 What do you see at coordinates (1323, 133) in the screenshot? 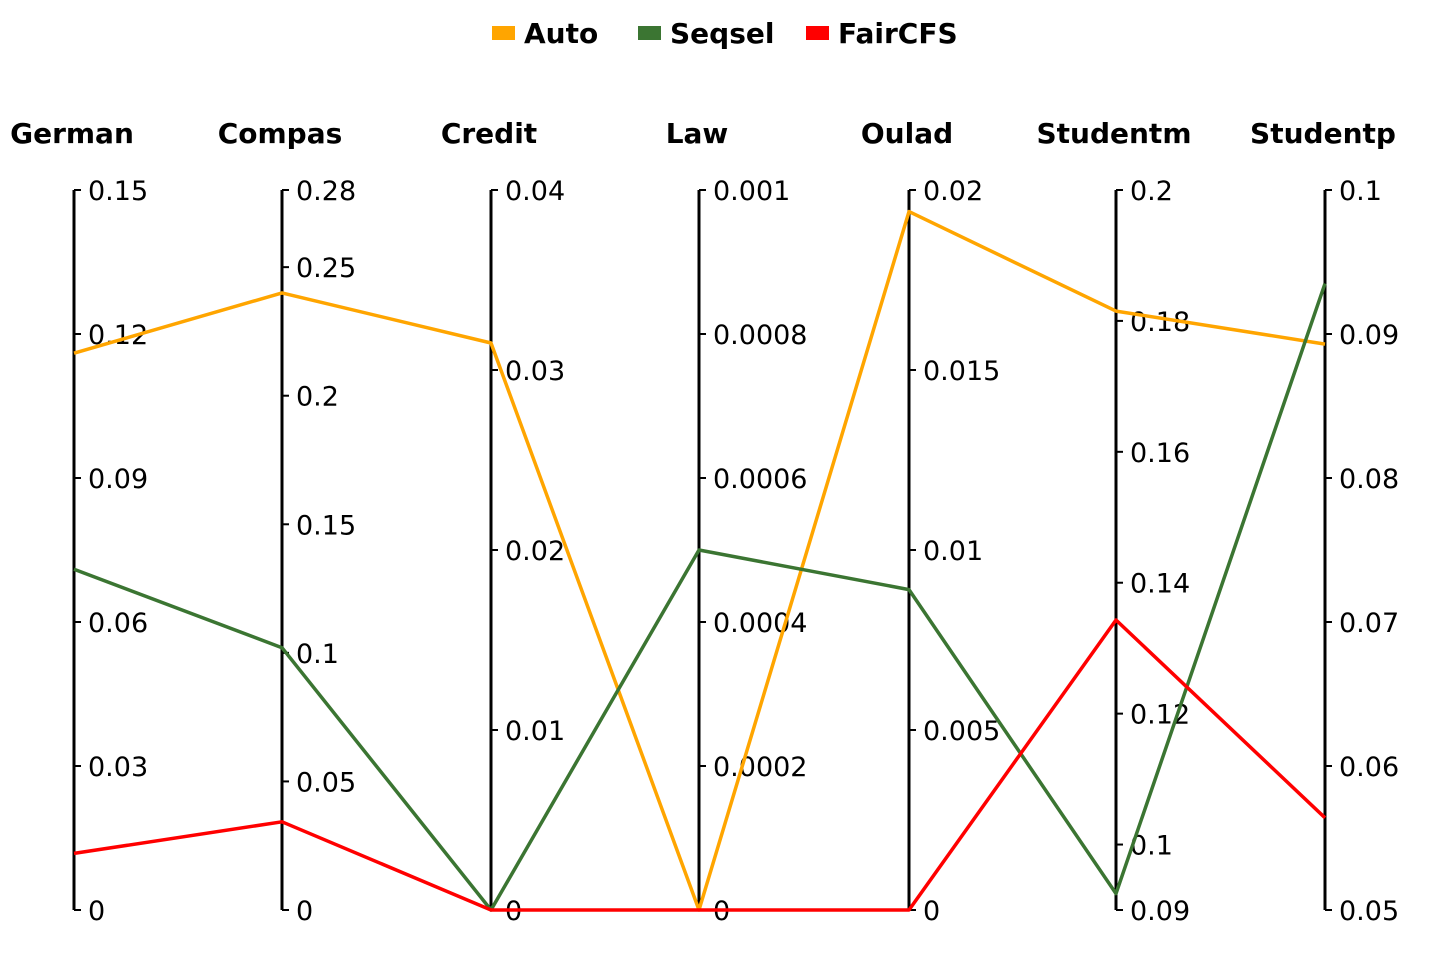
I see `axis-title-studentp: Studentp` at bounding box center [1323, 133].